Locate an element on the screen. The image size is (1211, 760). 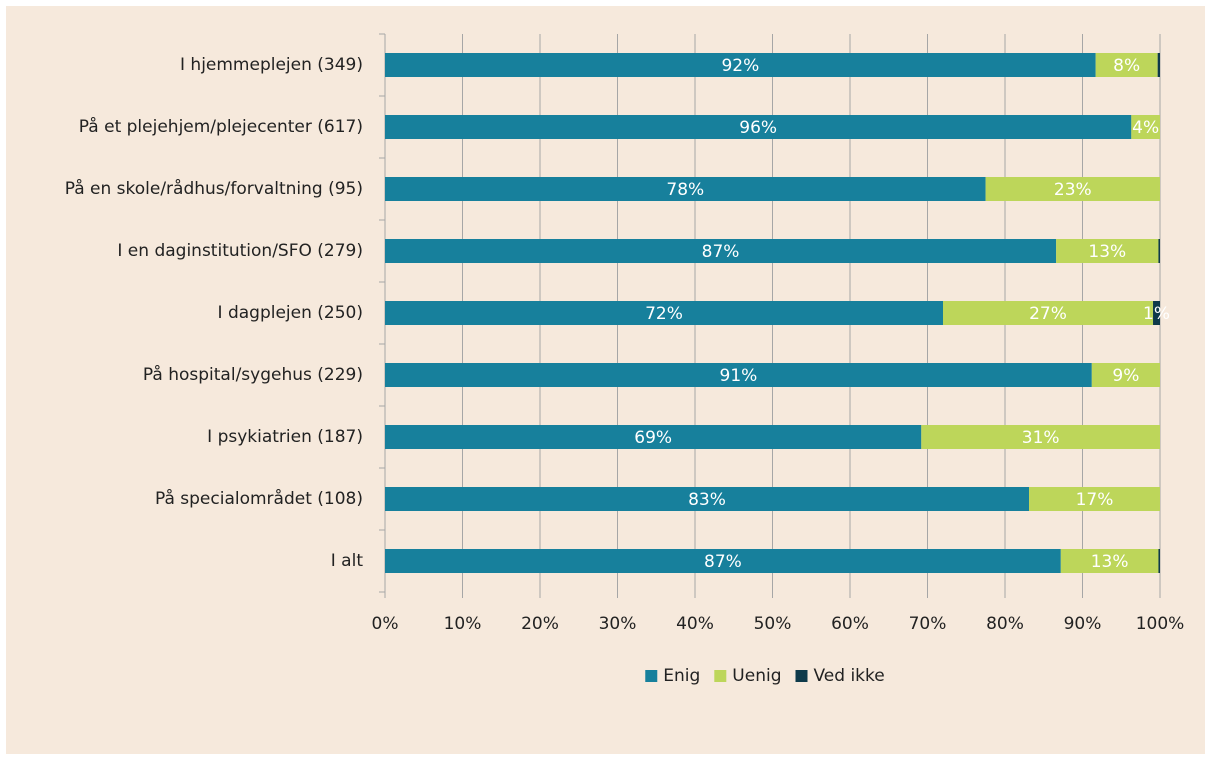
y-tick-label: På hospital/sygehus (229) is located at coordinates (253, 374).